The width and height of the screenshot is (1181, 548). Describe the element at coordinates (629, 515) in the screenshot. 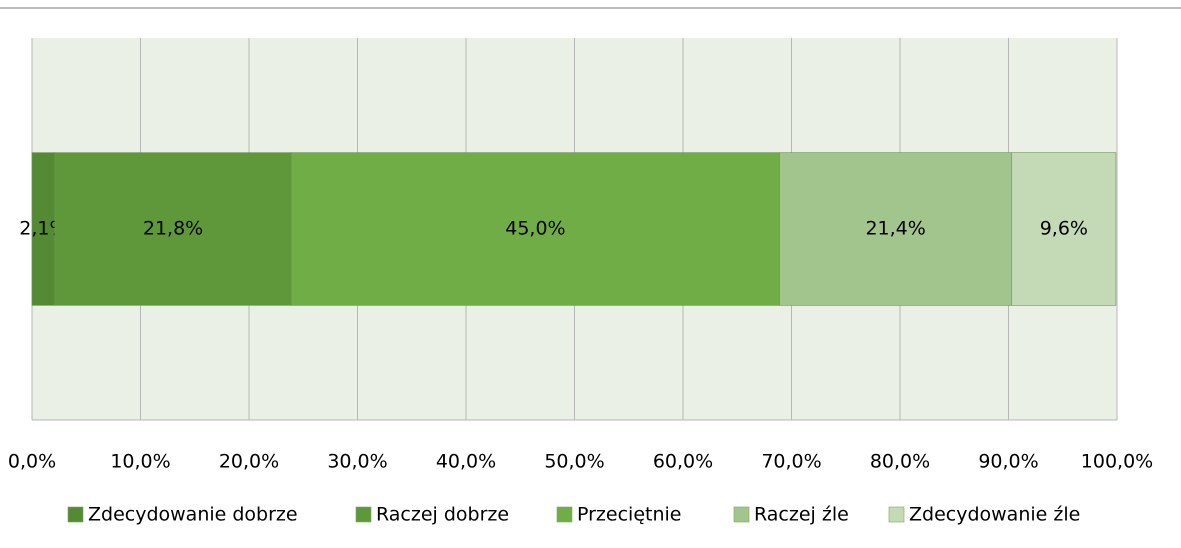

I see `legend-label: Przeciętnie` at that location.